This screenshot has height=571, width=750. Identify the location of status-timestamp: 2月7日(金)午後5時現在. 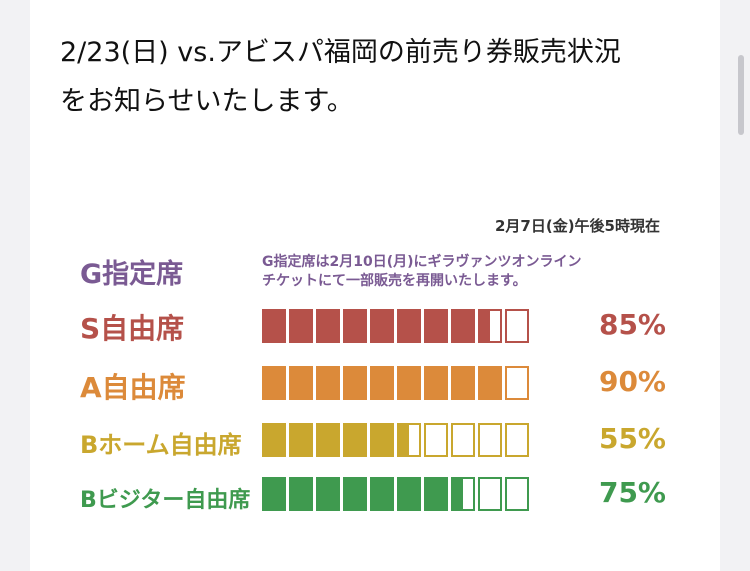
(577, 226).